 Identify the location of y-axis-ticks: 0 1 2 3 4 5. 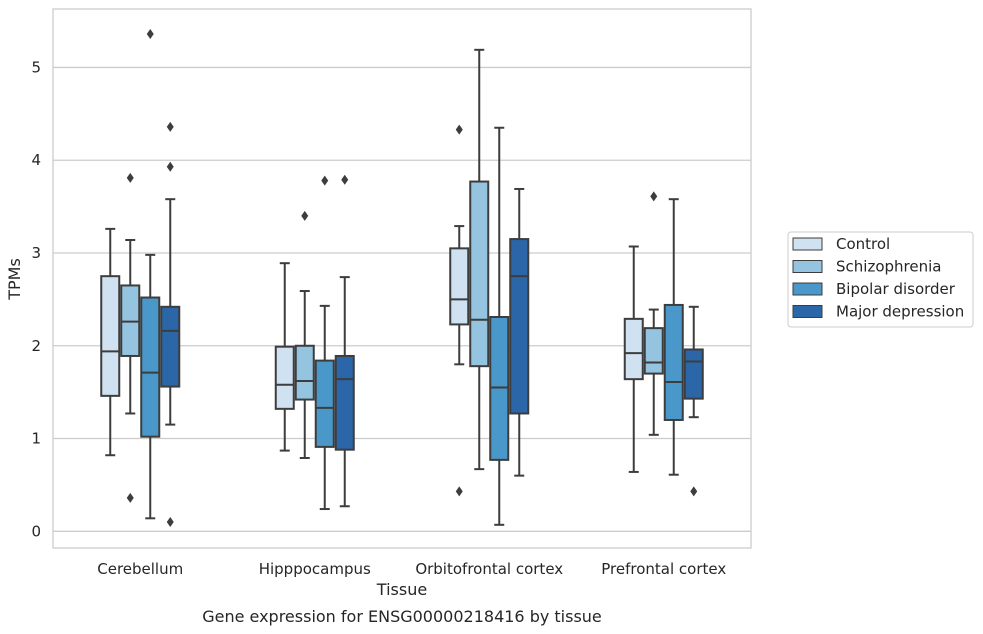
(36, 299).